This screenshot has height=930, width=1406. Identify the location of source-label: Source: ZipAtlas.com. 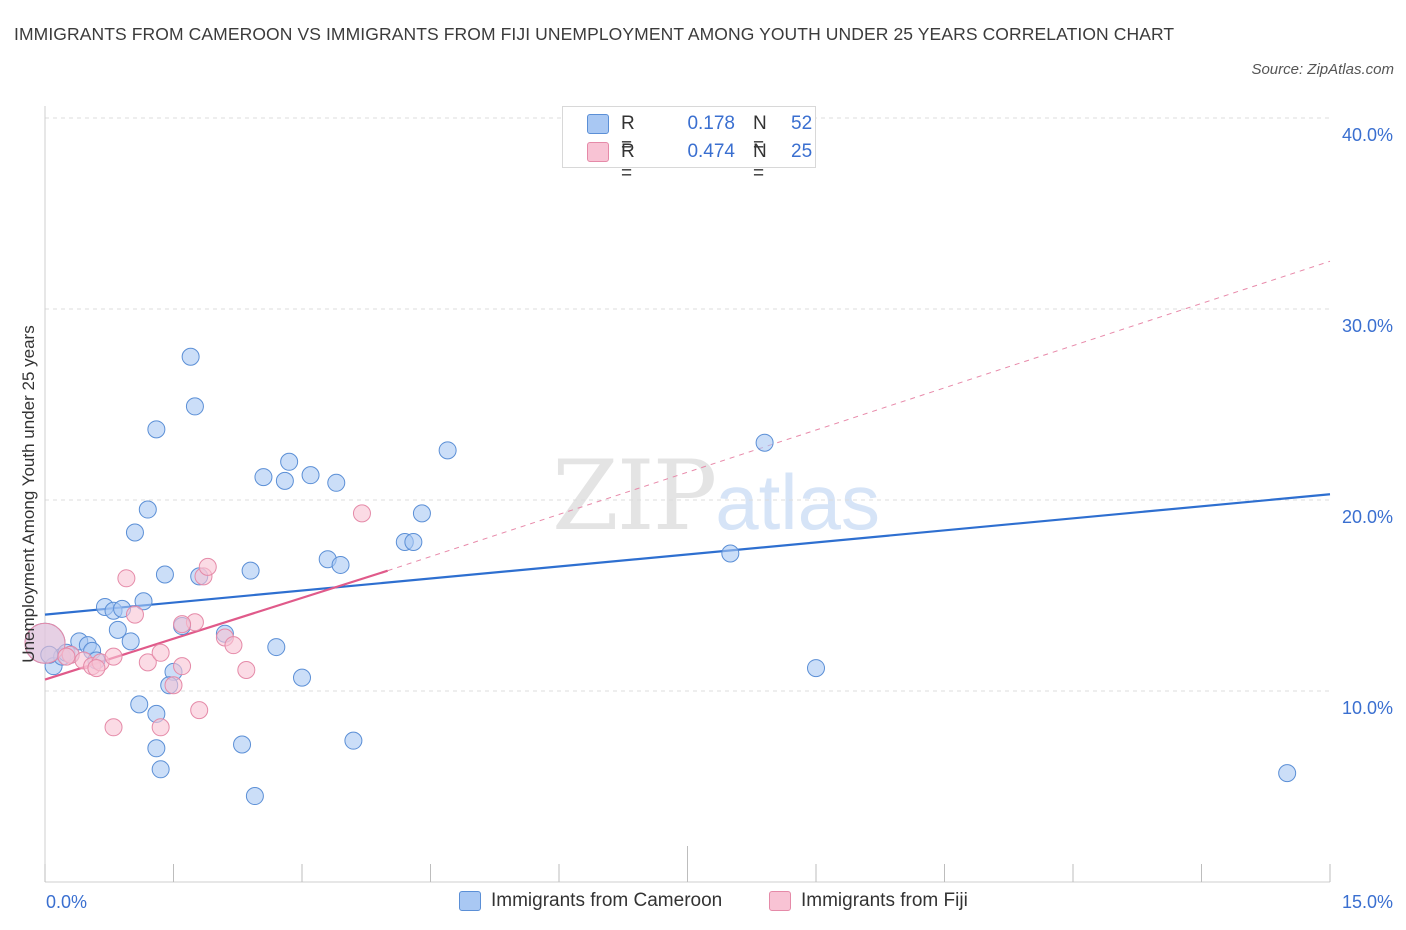
(1322, 69).